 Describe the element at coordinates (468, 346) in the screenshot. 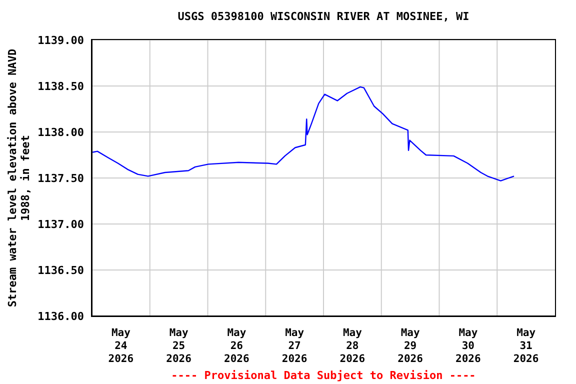

I see `x-tick-label: May 30 2026` at that location.